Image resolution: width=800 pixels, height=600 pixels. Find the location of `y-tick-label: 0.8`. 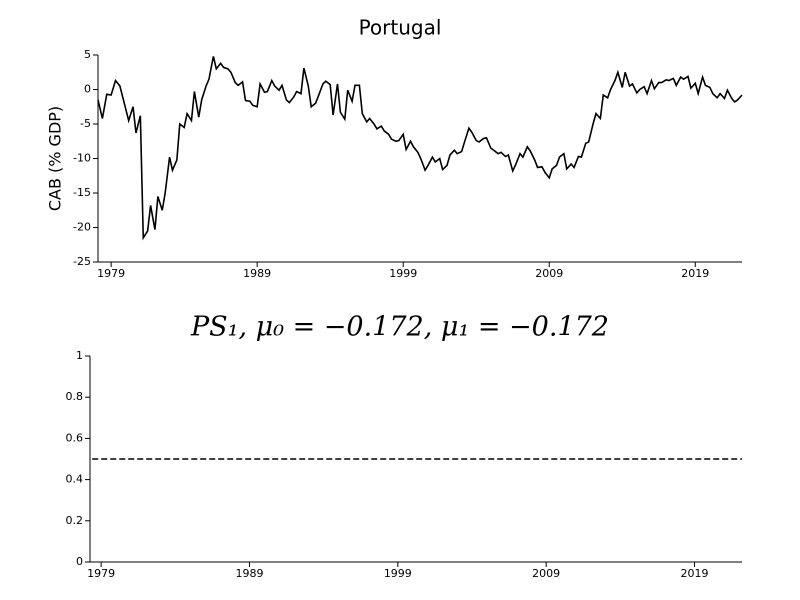

y-tick-label: 0.8 is located at coordinates (75, 396).